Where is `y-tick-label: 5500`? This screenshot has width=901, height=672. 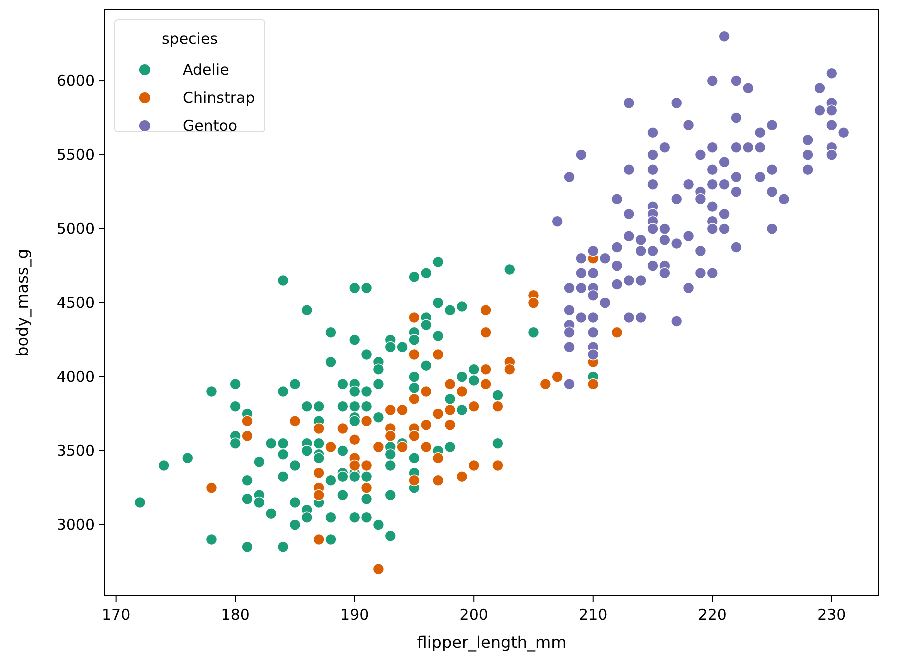 y-tick-label: 5500 is located at coordinates (75, 155).